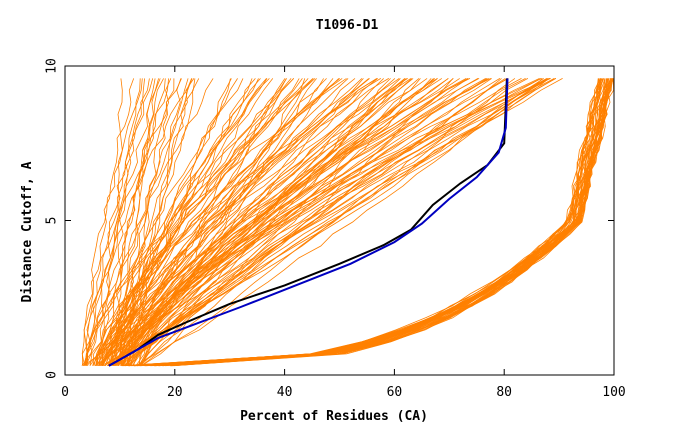 This screenshot has height=440, width=680. Describe the element at coordinates (285, 392) in the screenshot. I see `x-tick-label: 40` at that location.